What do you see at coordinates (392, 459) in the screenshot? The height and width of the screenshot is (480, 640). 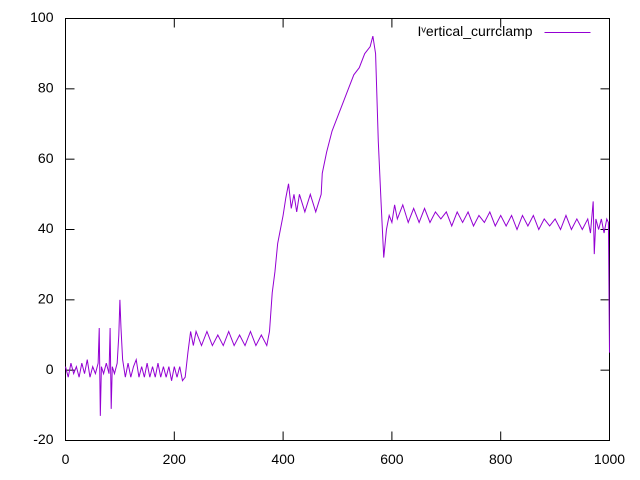 I see `x-tick-label: 600` at bounding box center [392, 459].